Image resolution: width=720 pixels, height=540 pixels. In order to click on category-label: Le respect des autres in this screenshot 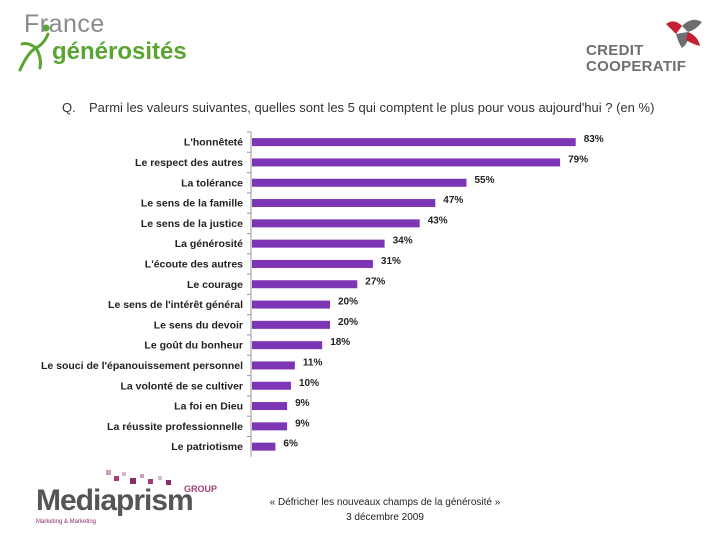, I will do `click(189, 163)`.